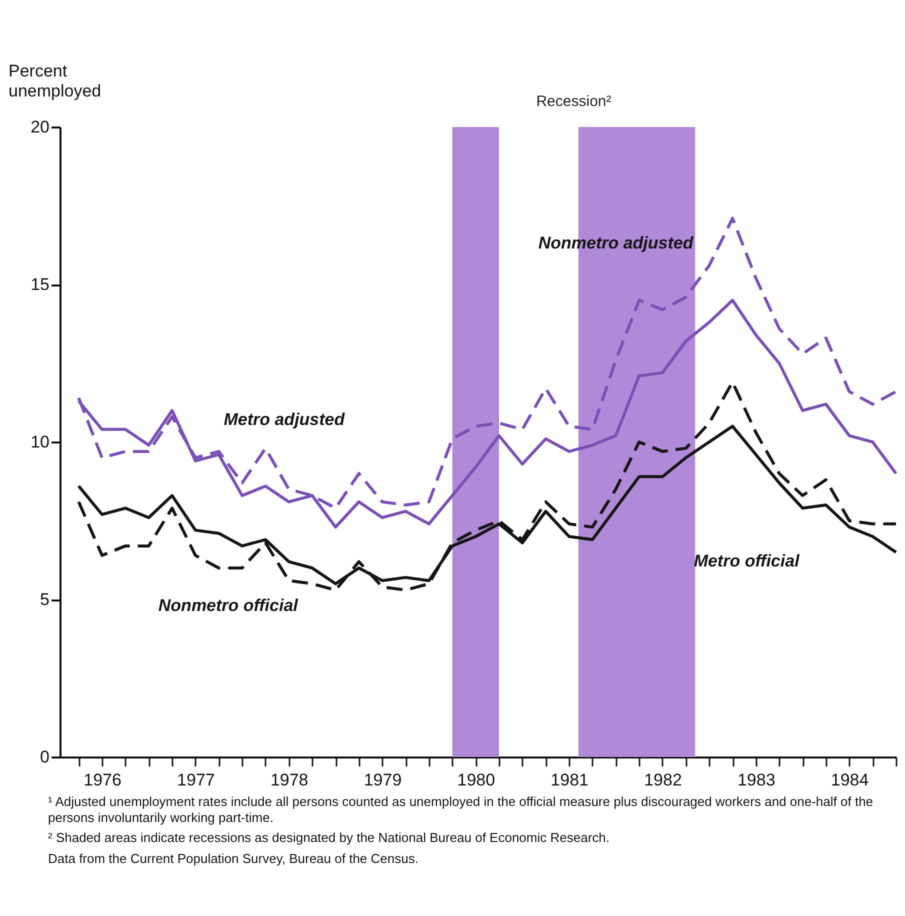 This screenshot has height=916, width=905. I want to click on x-tick-label: 1979, so click(383, 780).